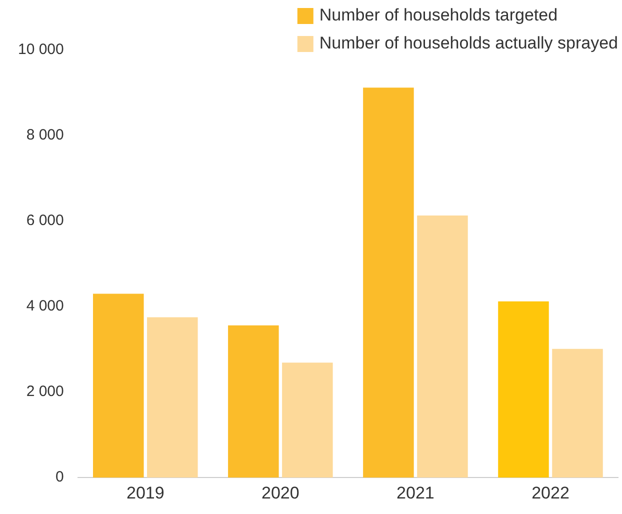 This screenshot has width=622, height=514. I want to click on x-tick-label: 2019, so click(145, 492).